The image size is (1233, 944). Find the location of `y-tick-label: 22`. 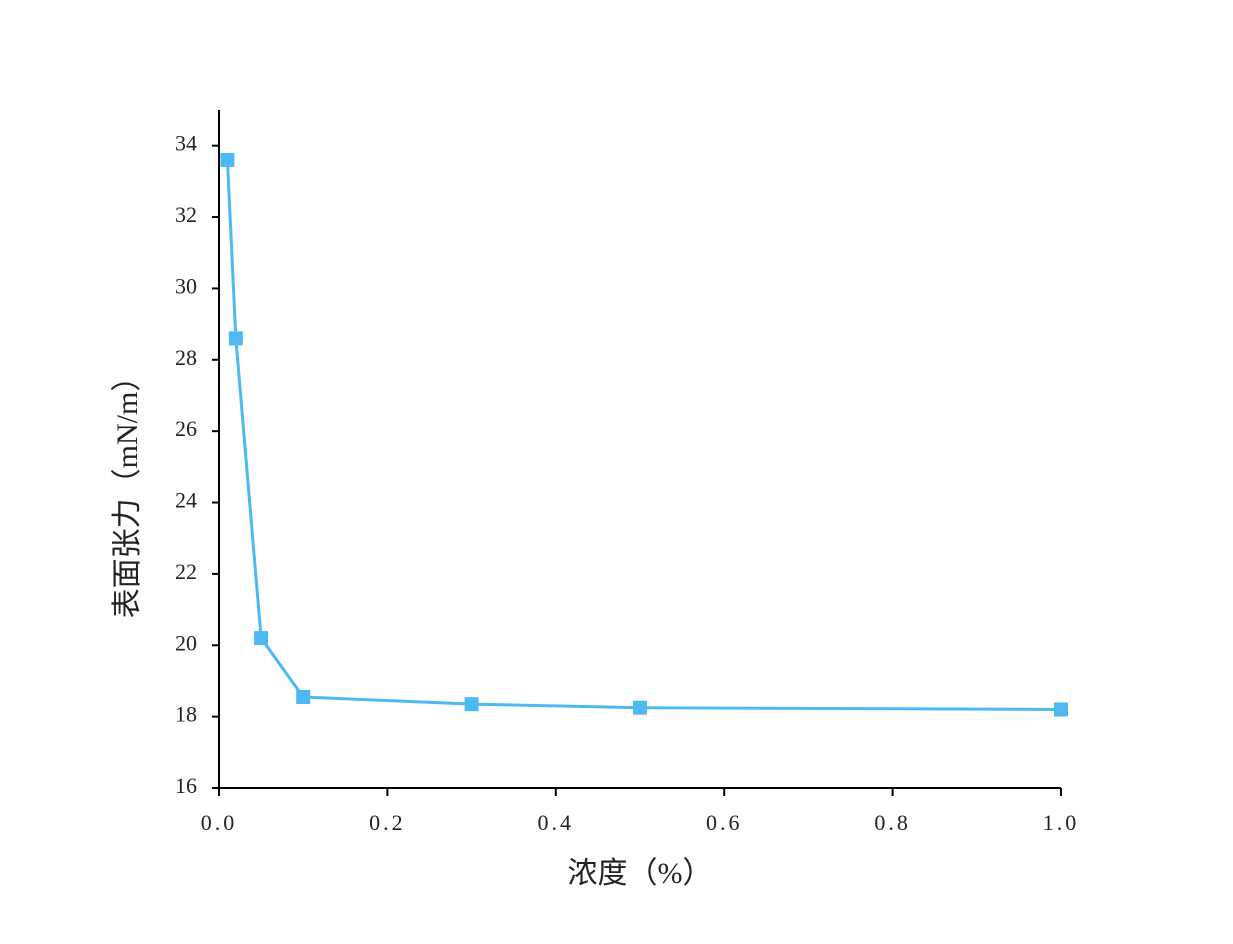

y-tick-label: 22 is located at coordinates (186, 571).